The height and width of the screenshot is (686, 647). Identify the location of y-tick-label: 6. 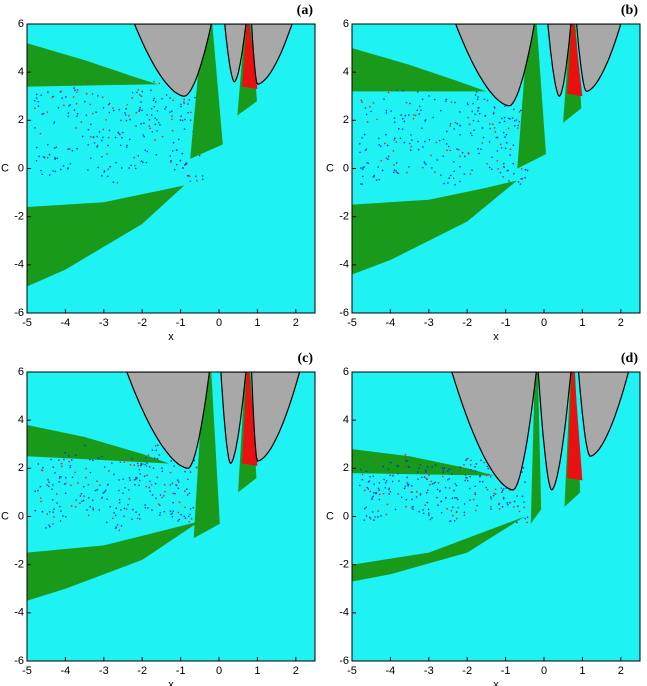
(346, 372).